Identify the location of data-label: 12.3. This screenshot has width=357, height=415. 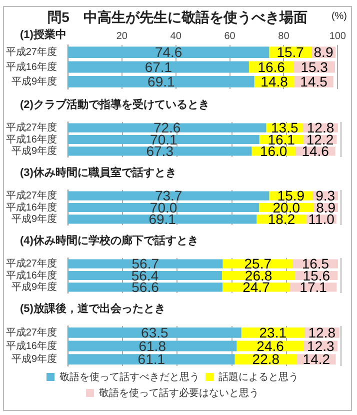
(320, 346).